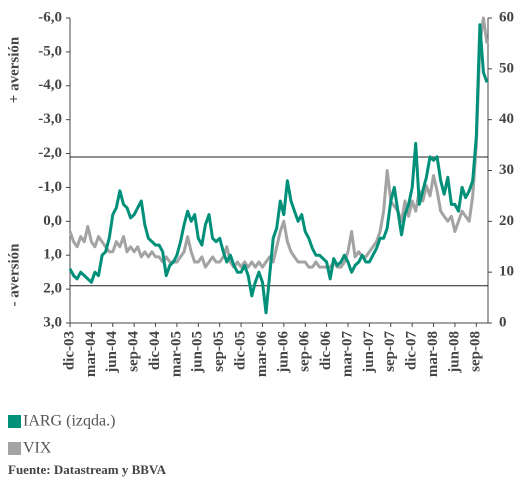 The height and width of the screenshot is (481, 523). Describe the element at coordinates (506, 221) in the screenshot. I see `y2-tick-label: 20` at that location.